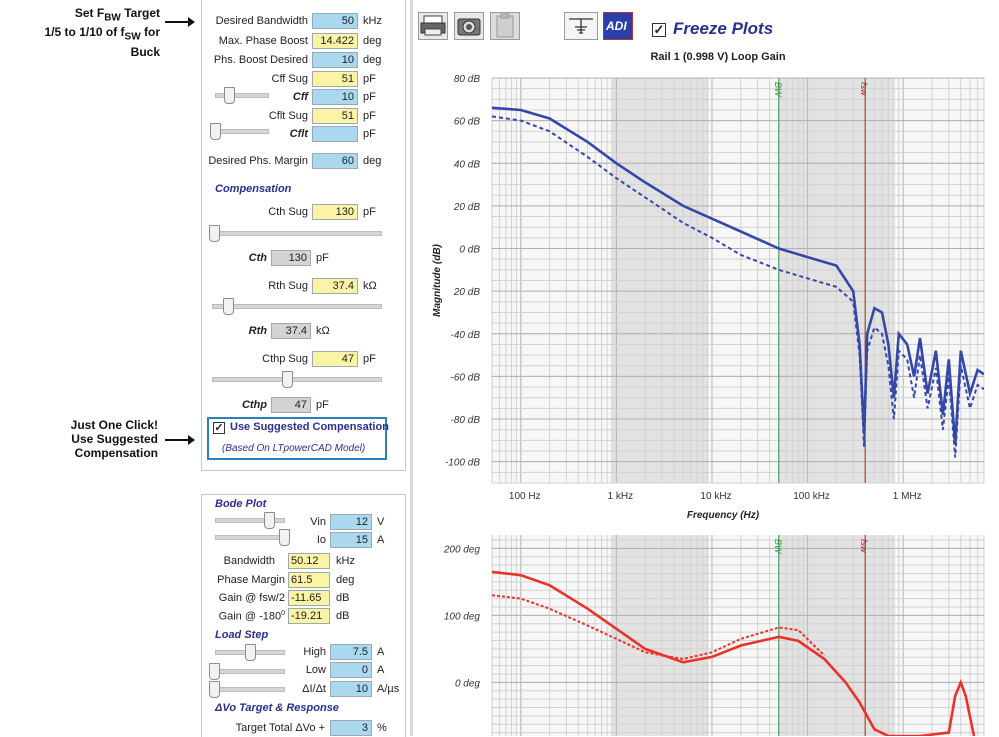 The height and width of the screenshot is (737, 999). What do you see at coordinates (437, 279) in the screenshot?
I see `y-axis-label: Magnitude (dB)` at bounding box center [437, 279].